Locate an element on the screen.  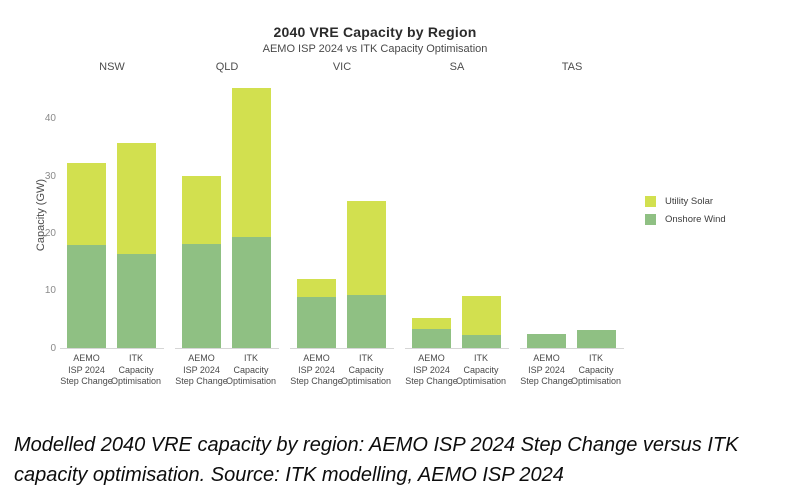
y-tick-label: 30 is located at coordinates (50, 176).